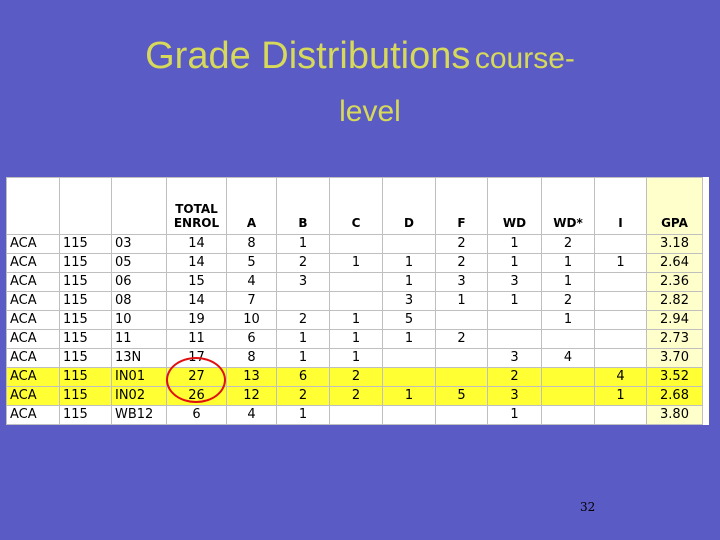 The image size is (720, 540). Describe the element at coordinates (514, 377) in the screenshot. I see `cell-wd: 2` at that location.